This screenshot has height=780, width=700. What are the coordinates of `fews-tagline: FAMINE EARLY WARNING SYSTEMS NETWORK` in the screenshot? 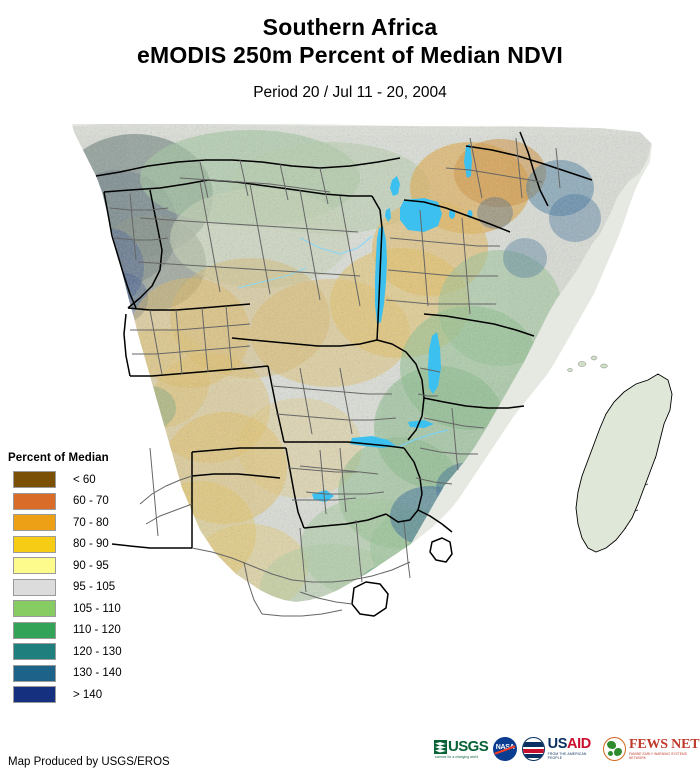 It's located at (658, 756).